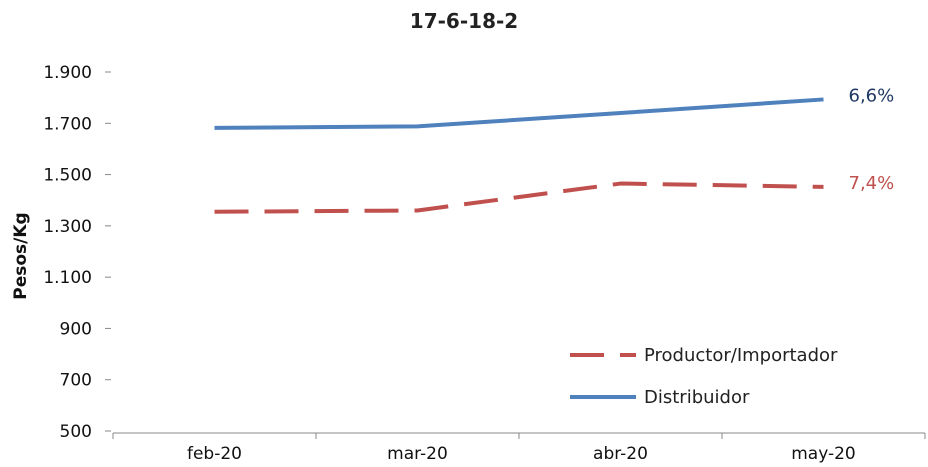  Describe the element at coordinates (464, 21) in the screenshot. I see `chart-title: 17-6-18-2` at that location.